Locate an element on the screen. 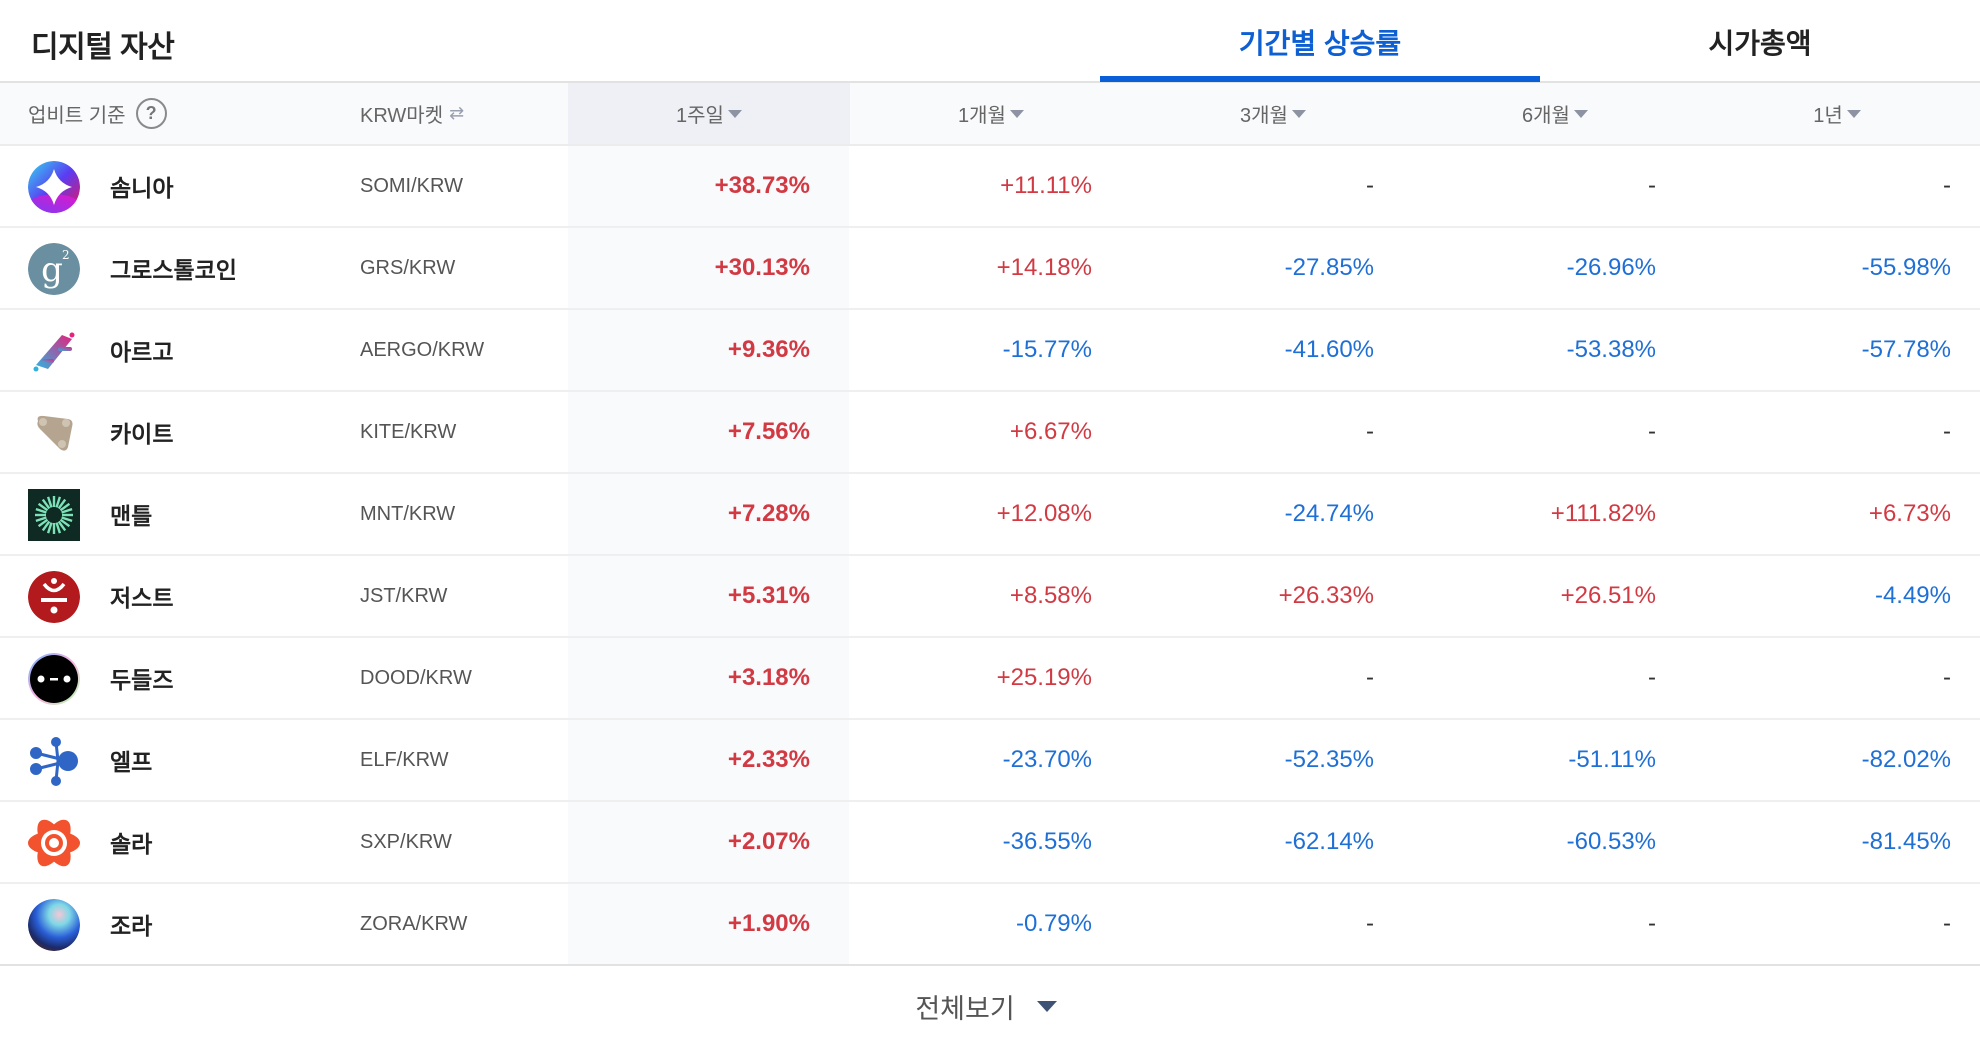 This screenshot has height=1046, width=1980. sort-6month: 6개월 is located at coordinates (1555, 113).